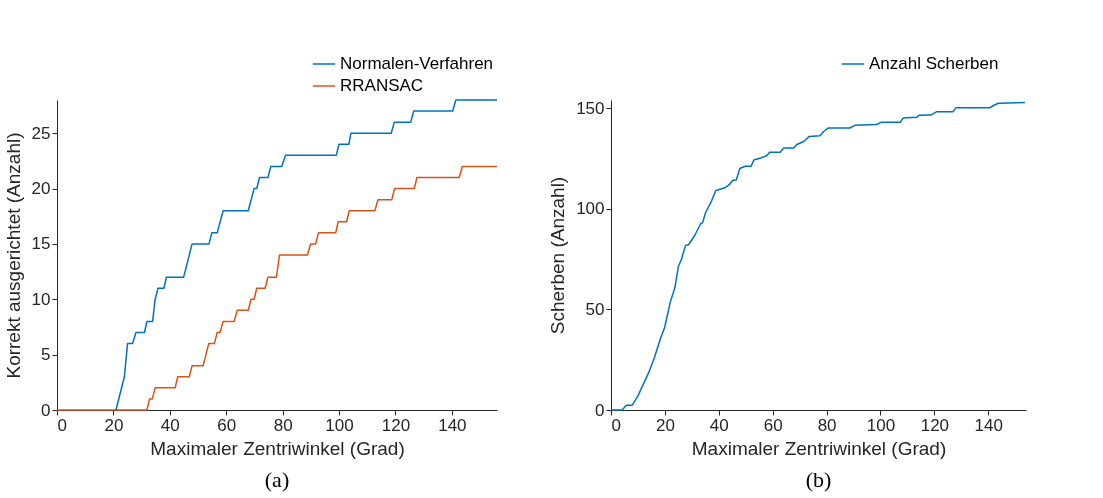 Image resolution: width=1103 pixels, height=498 pixels. Describe the element at coordinates (558, 255) in the screenshot. I see `y-axis-title: Scherben (Anzahl)` at that location.